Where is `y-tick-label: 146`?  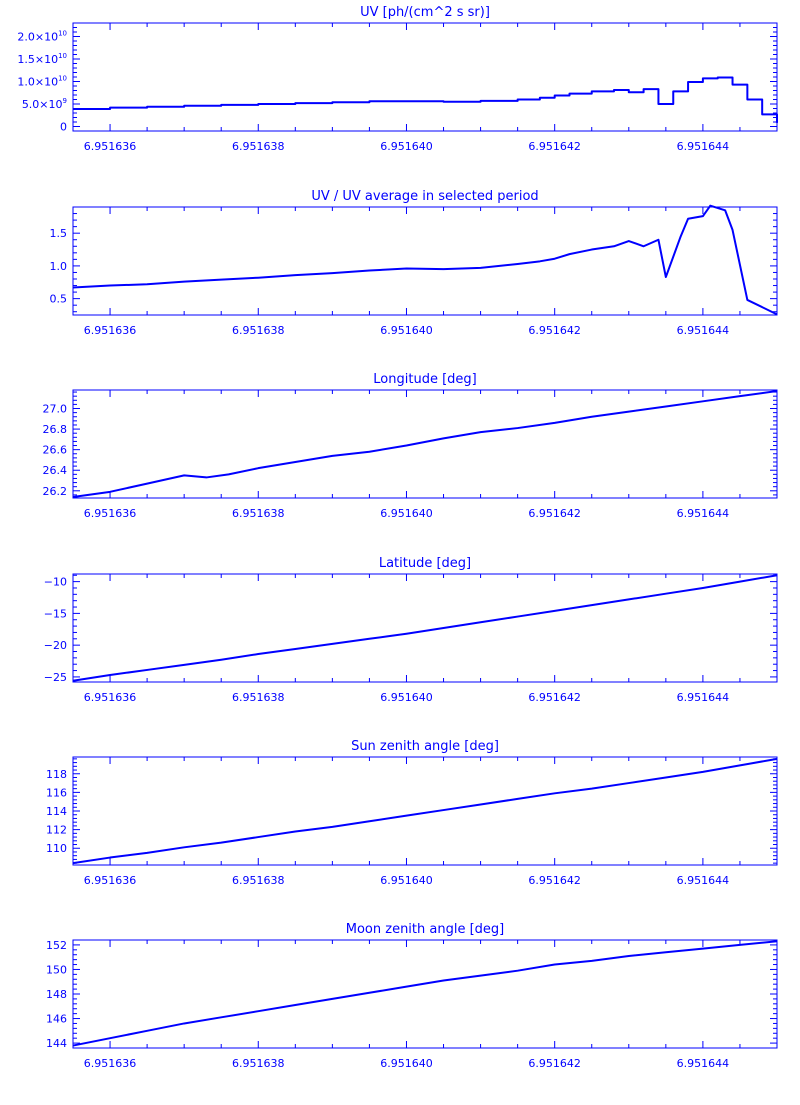
y-tick-label: 146 is located at coordinates (56, 1019).